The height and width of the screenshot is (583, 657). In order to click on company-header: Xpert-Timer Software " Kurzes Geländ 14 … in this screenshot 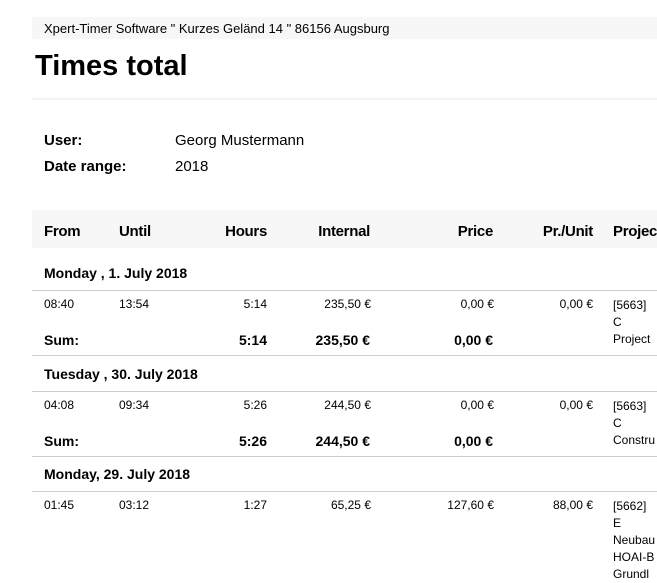, I will do `click(344, 28)`.